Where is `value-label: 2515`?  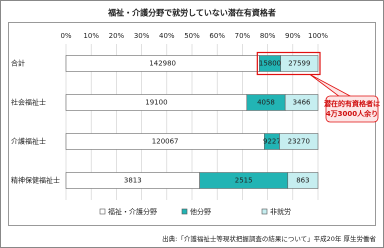
value-label: 2515 is located at coordinates (244, 181).